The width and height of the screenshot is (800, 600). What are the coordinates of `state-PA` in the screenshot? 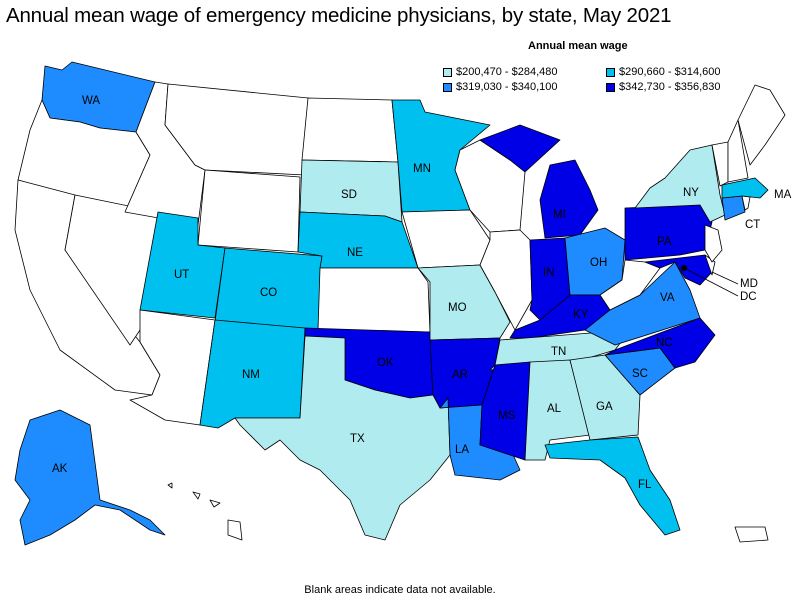 It's located at (668, 232).